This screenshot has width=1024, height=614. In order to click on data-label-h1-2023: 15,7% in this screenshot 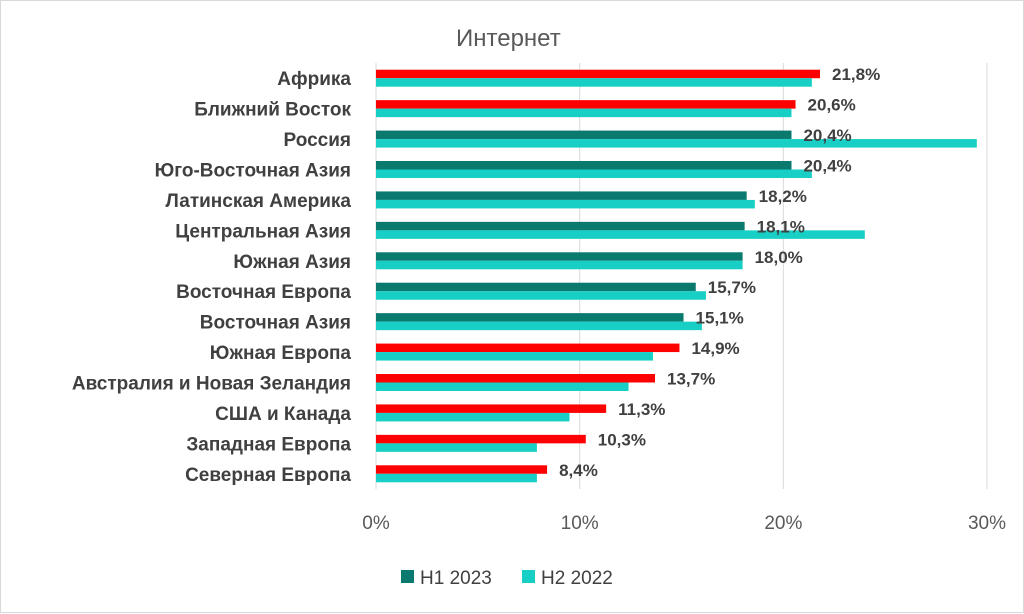, I will do `click(732, 287)`.